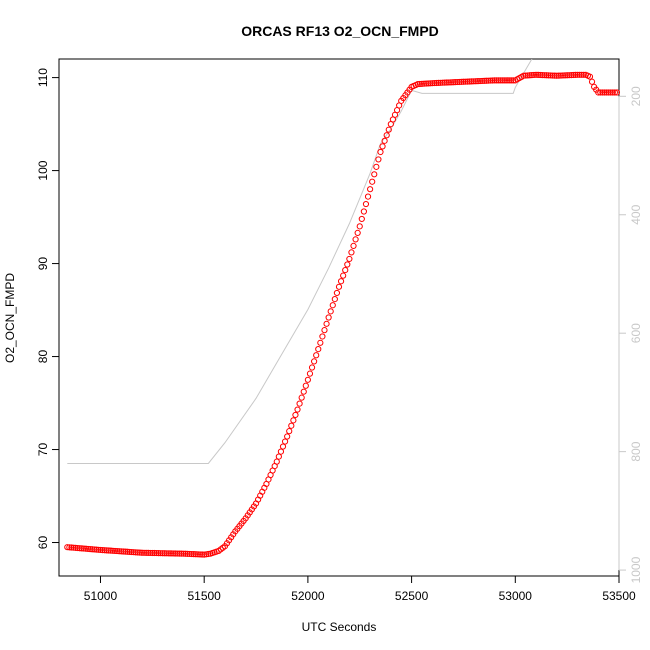 The width and height of the screenshot is (650, 650). What do you see at coordinates (101, 596) in the screenshot?
I see `x-tick-label: 51000` at bounding box center [101, 596].